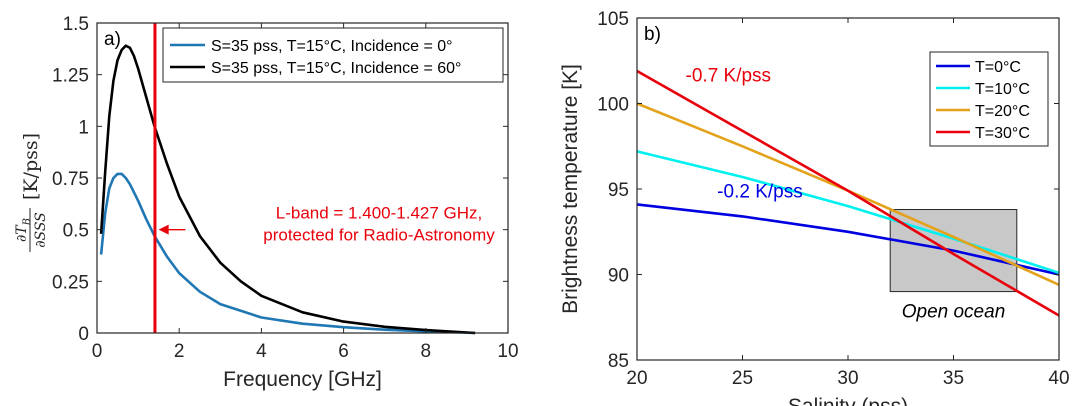  Describe the element at coordinates (41, 230) in the screenshot. I see `chart-a-y-axis-title-denominator: ∂SSS` at that location.